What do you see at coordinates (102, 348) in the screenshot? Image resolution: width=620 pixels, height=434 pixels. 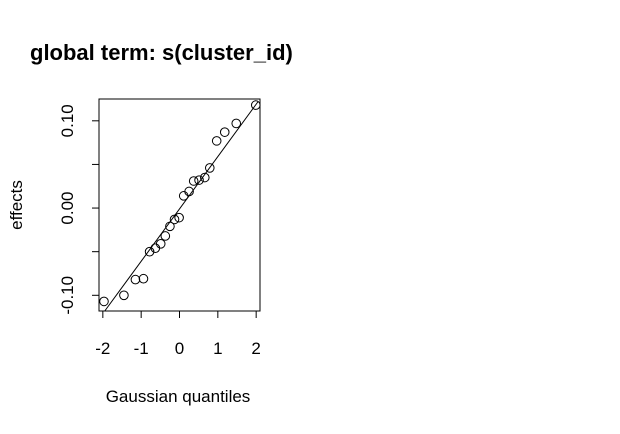 I see `x-tick-label: -2` at bounding box center [102, 348].